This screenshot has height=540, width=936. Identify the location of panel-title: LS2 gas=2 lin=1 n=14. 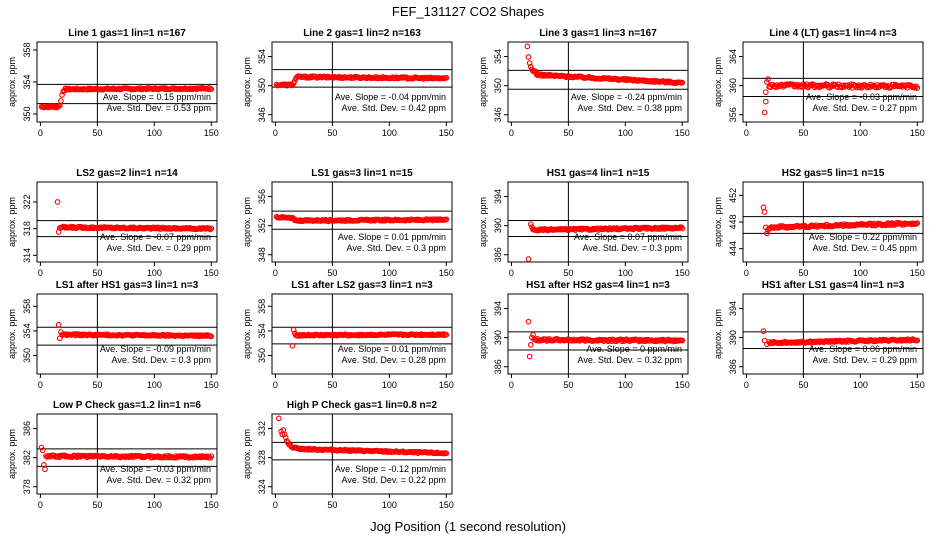
(127, 173).